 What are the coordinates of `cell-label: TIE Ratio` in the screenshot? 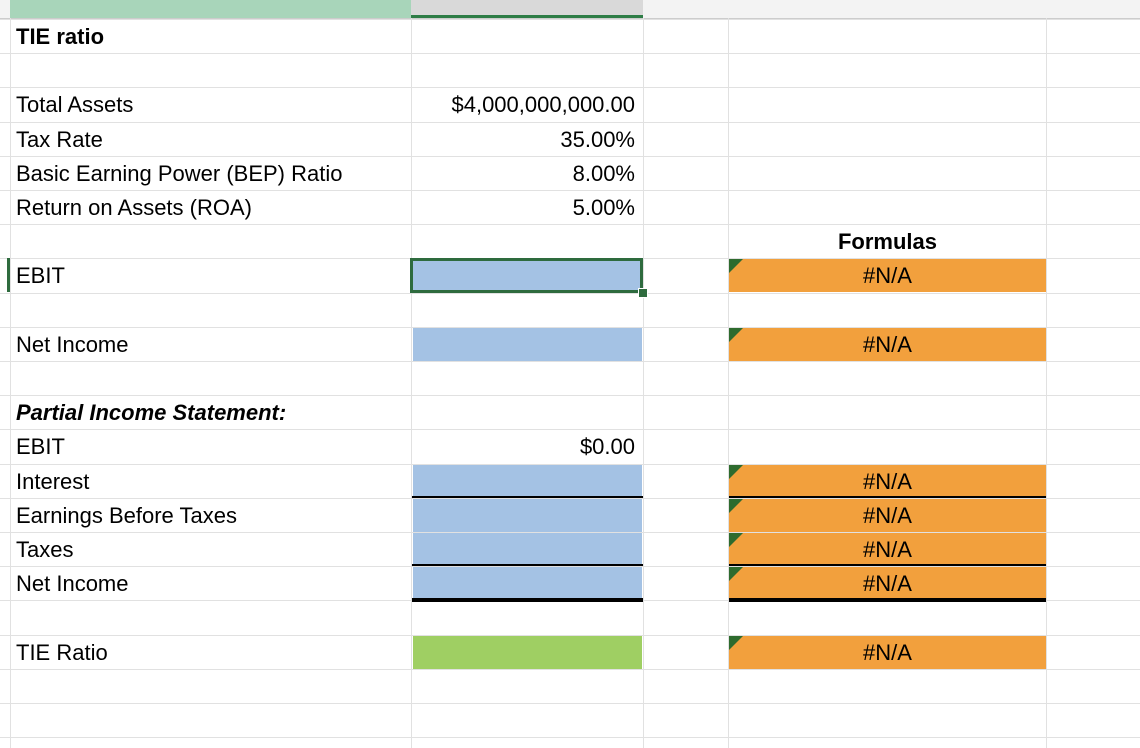 It's located at (62, 652).